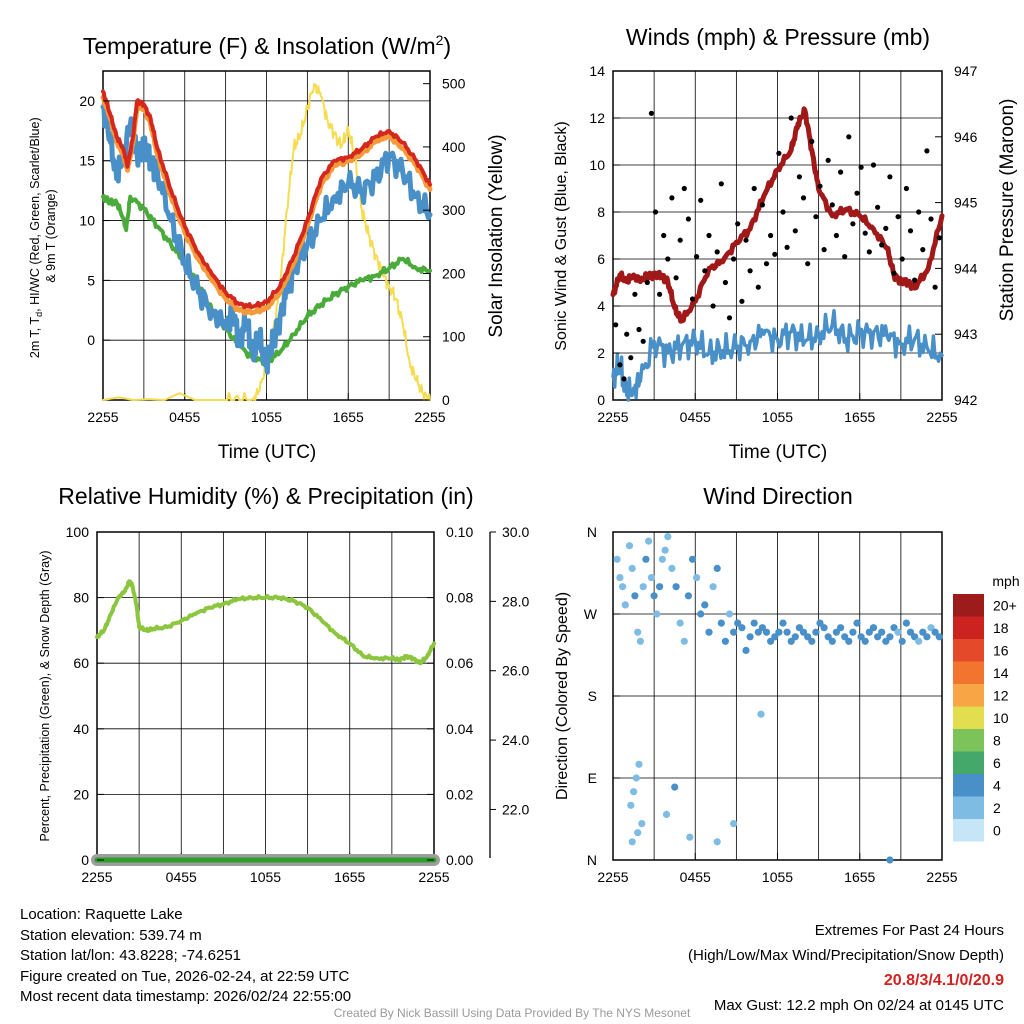  Describe the element at coordinates (601, 212) in the screenshot. I see `winds-y-tick-label: 8` at that location.